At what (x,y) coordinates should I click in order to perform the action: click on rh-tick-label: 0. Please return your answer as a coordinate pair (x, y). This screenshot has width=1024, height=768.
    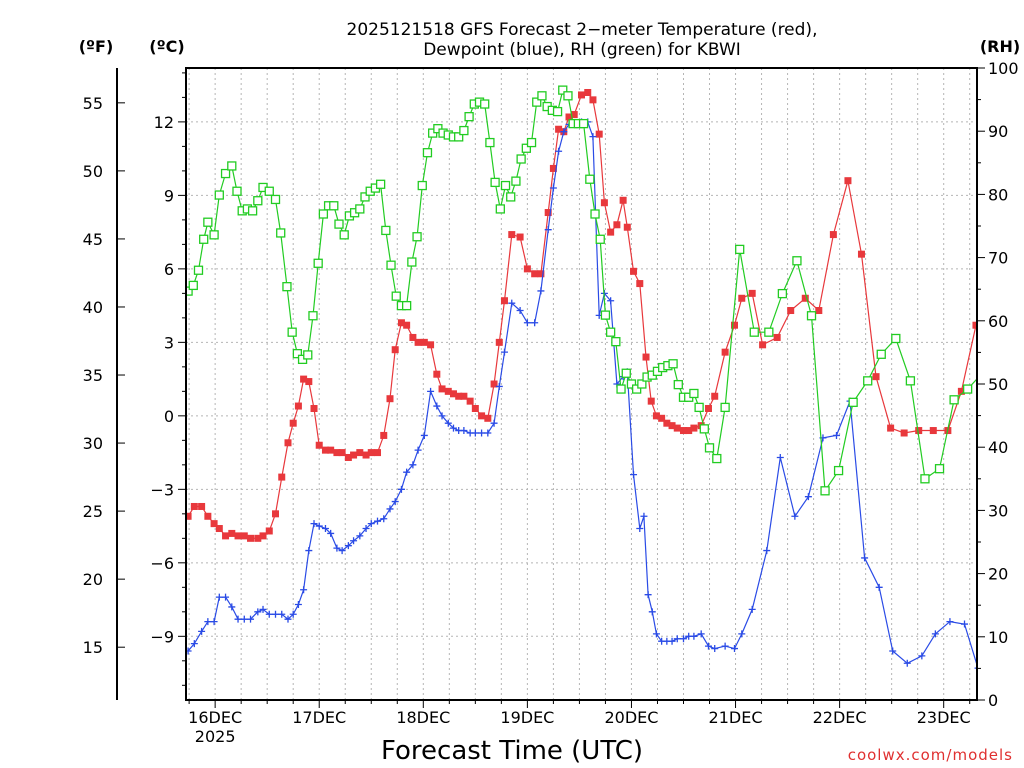
    Looking at the image, I should click on (993, 700).